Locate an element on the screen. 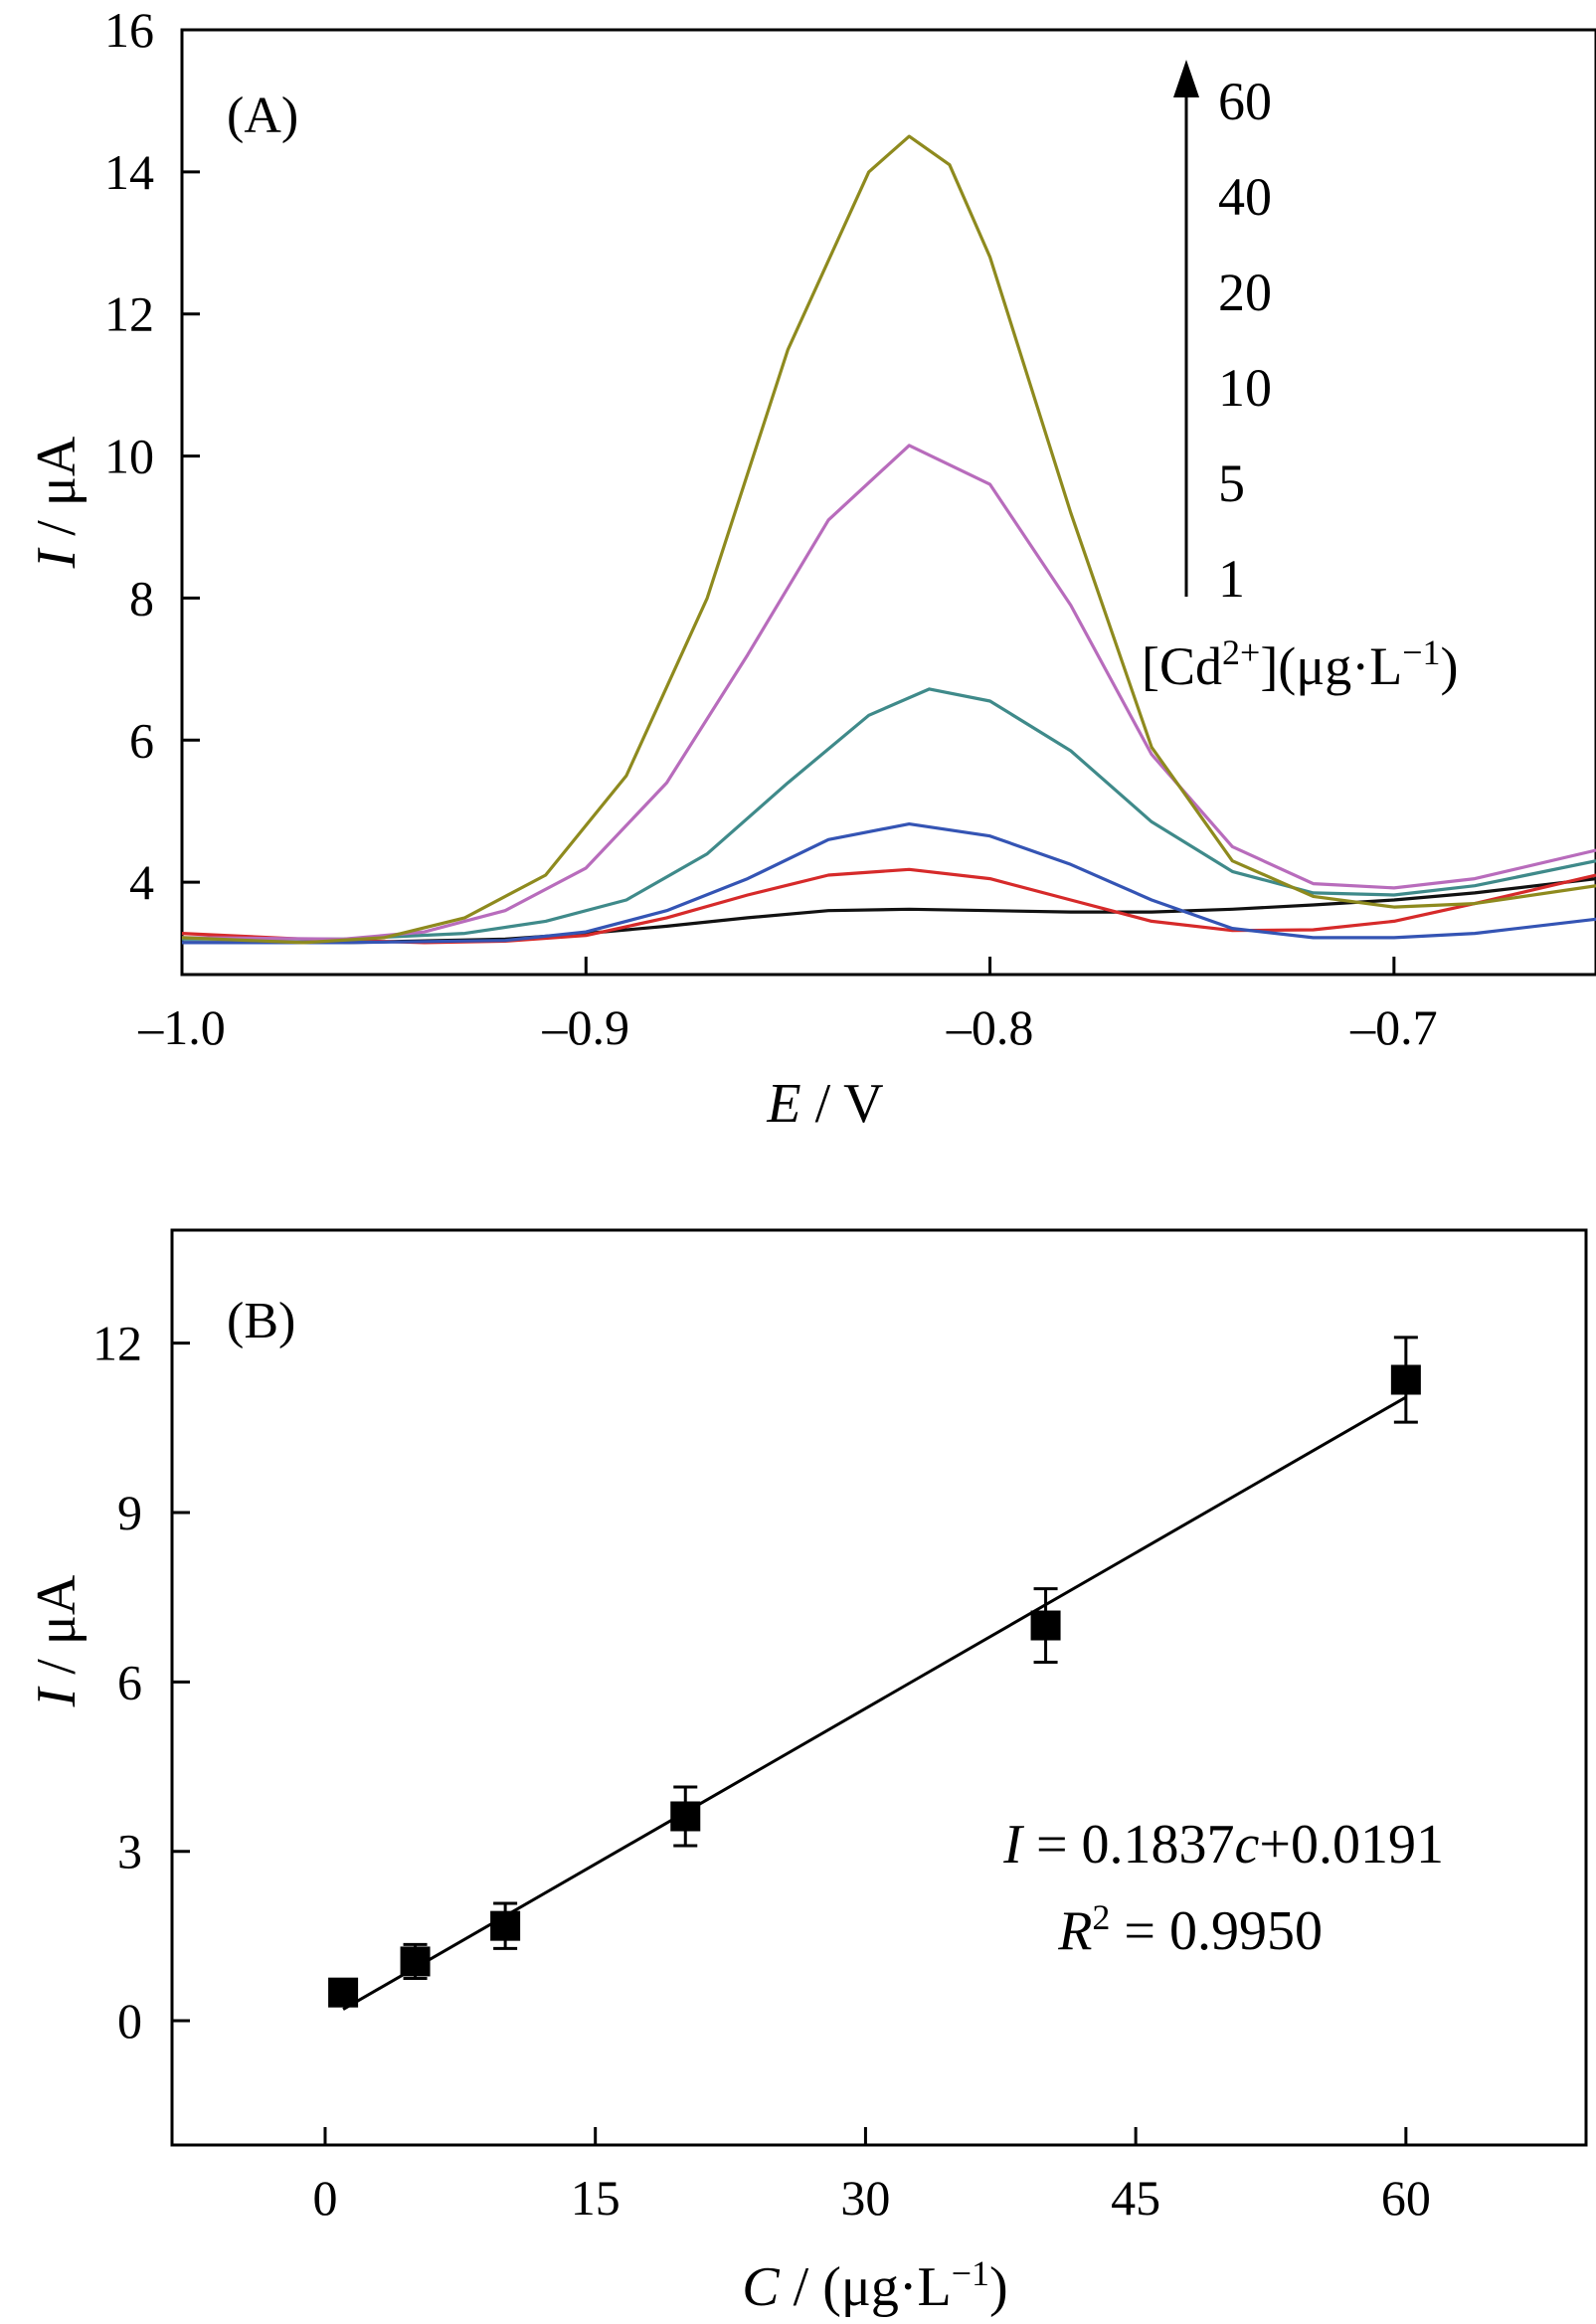 This screenshot has height=2324, width=1596. panel-a-y-tick-label: 16 is located at coordinates (129, 30).